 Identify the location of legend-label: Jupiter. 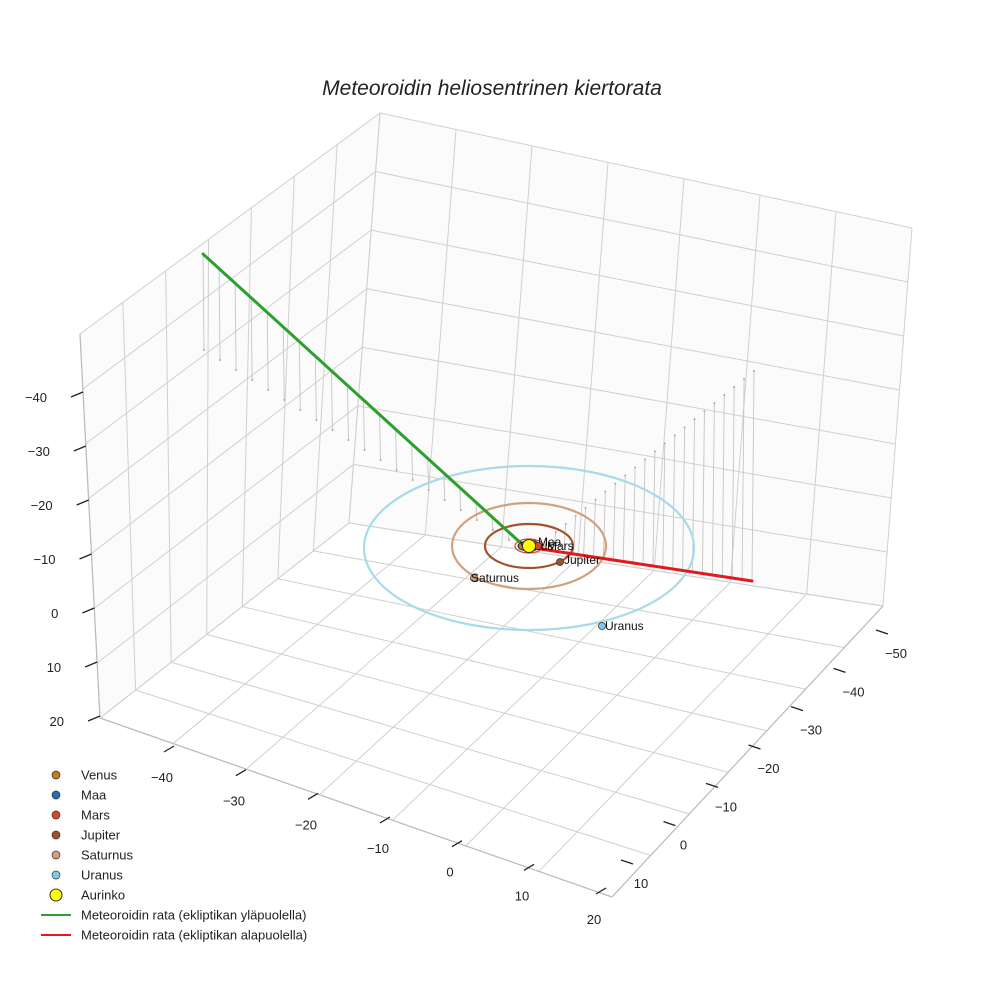
(101, 835).